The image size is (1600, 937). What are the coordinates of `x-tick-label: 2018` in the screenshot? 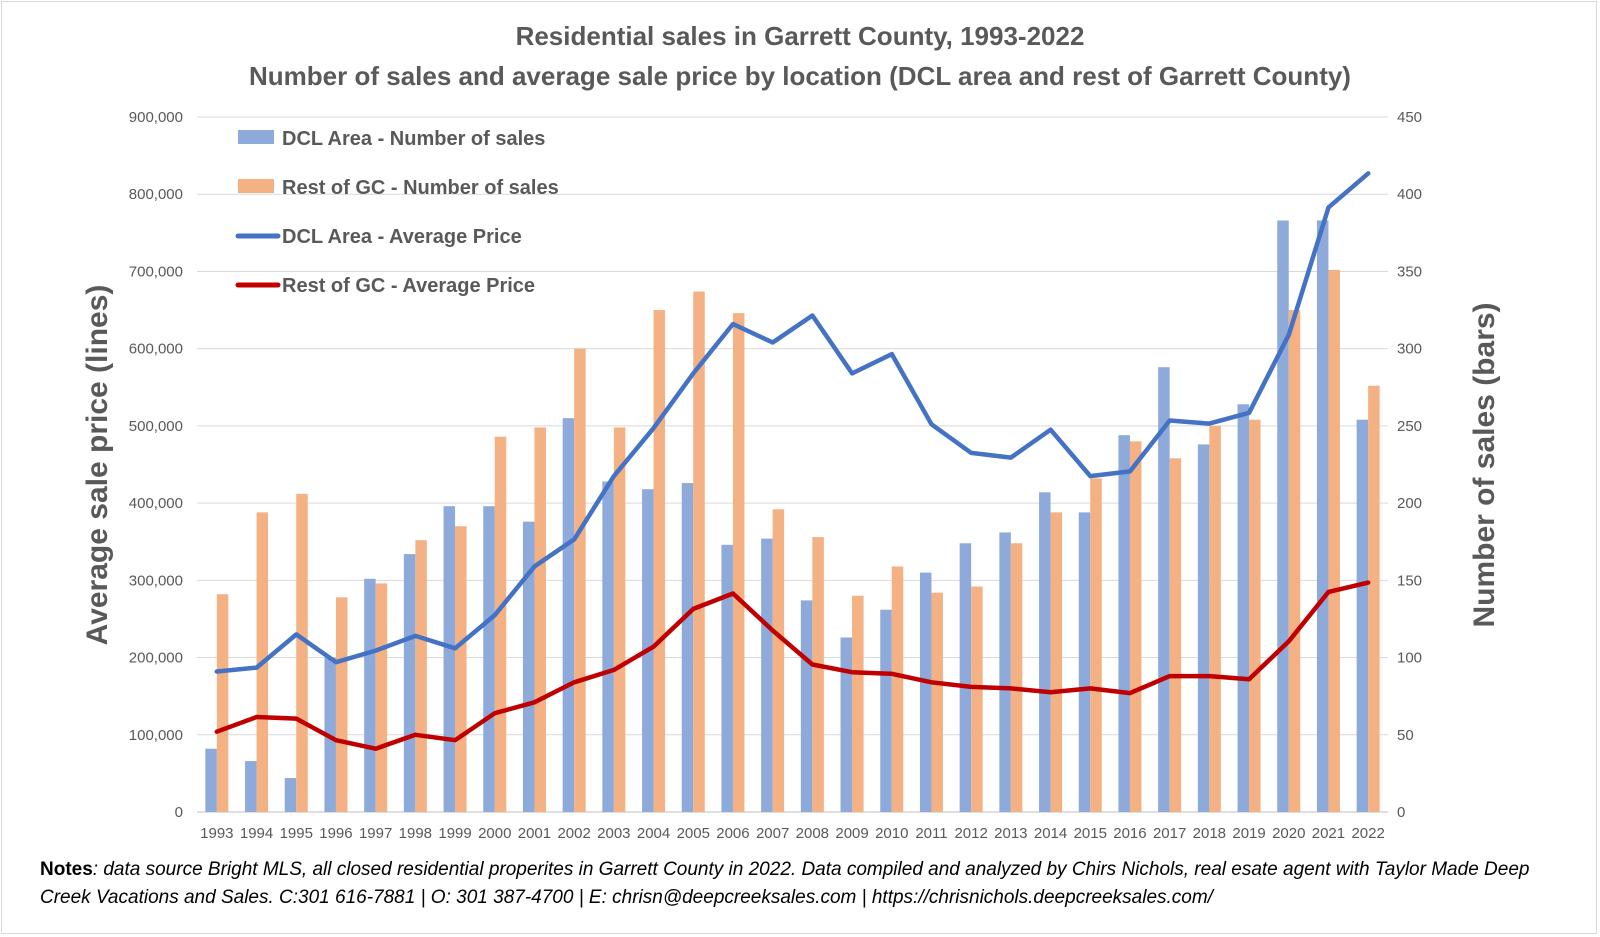 It's located at (1209, 833).